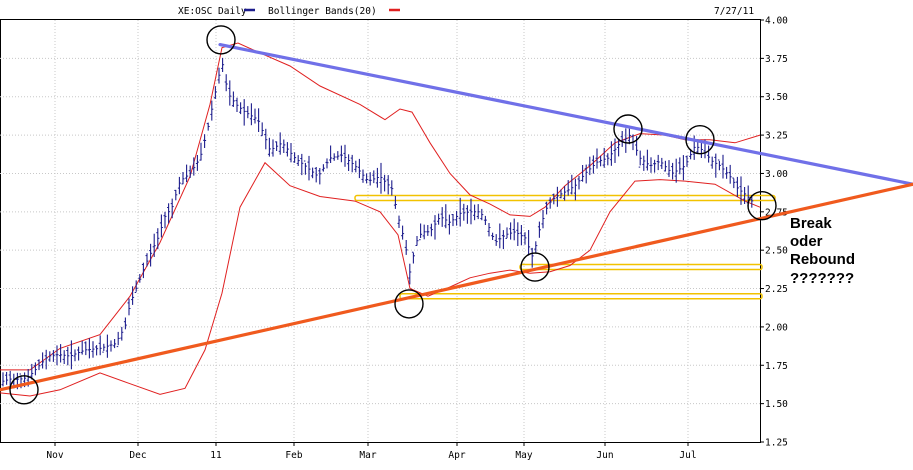  Describe the element at coordinates (456, 455) in the screenshot. I see `x-tick-label: Apr` at that location.